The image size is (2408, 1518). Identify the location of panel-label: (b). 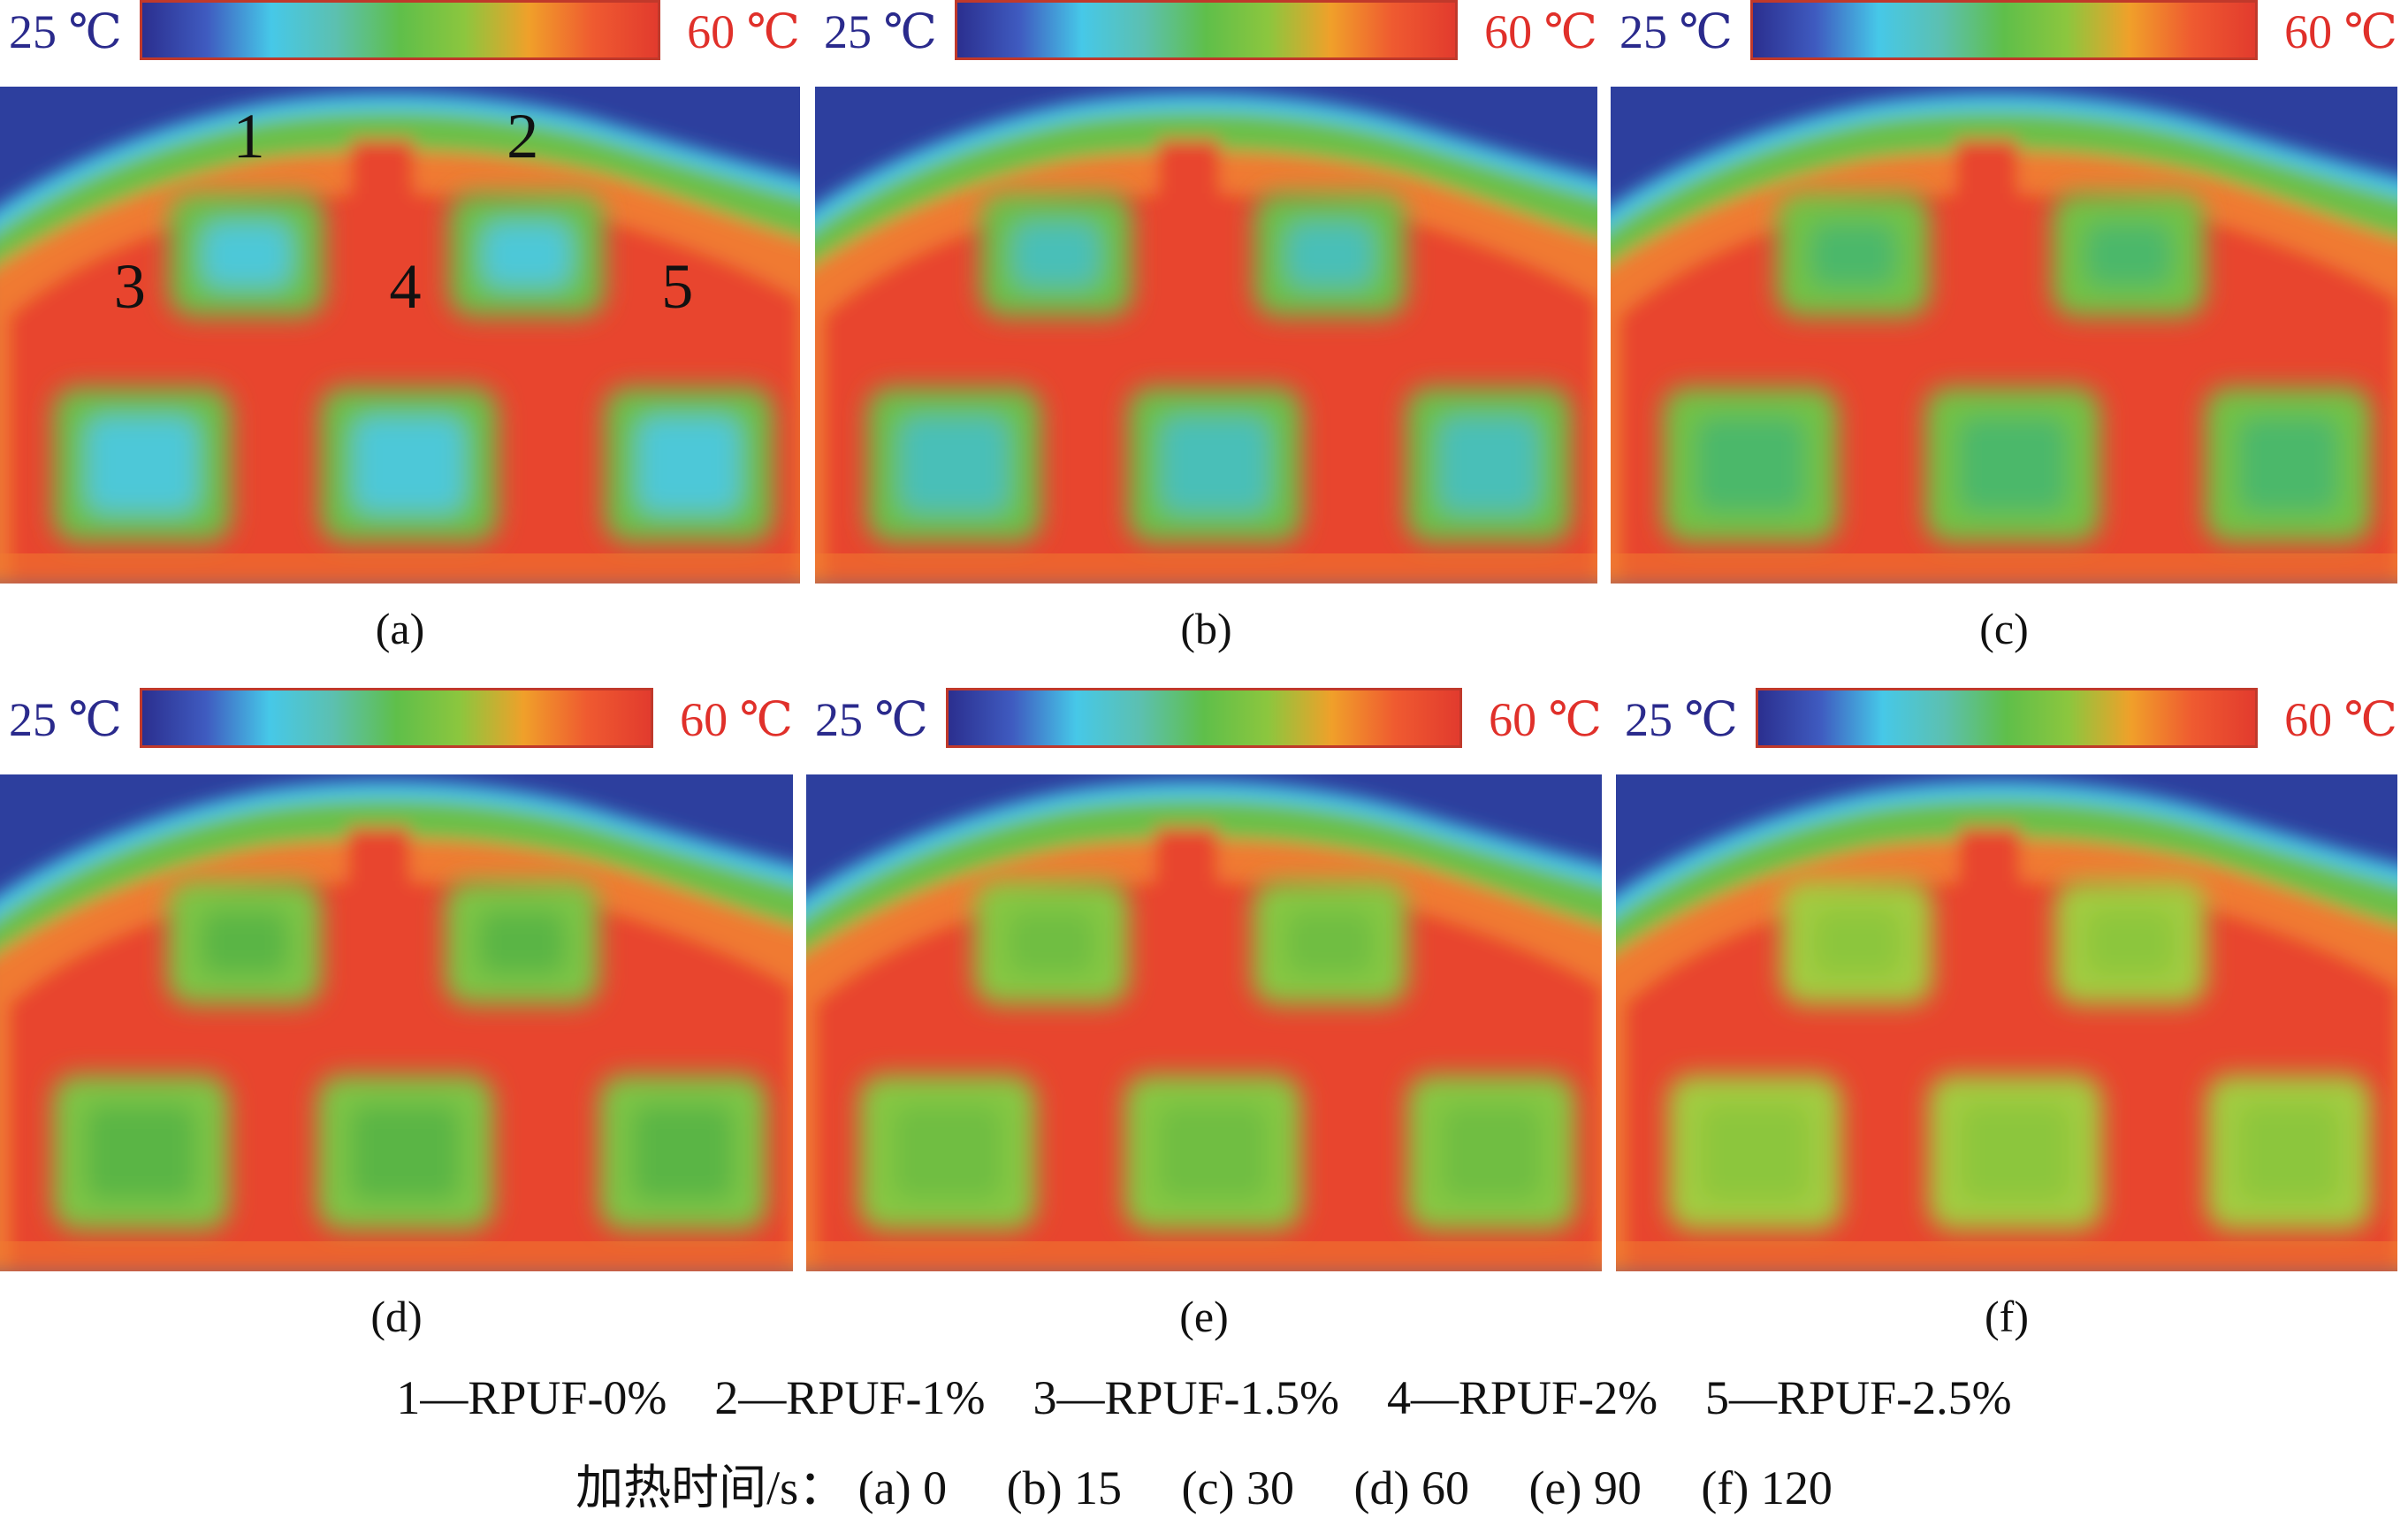
(1206, 628).